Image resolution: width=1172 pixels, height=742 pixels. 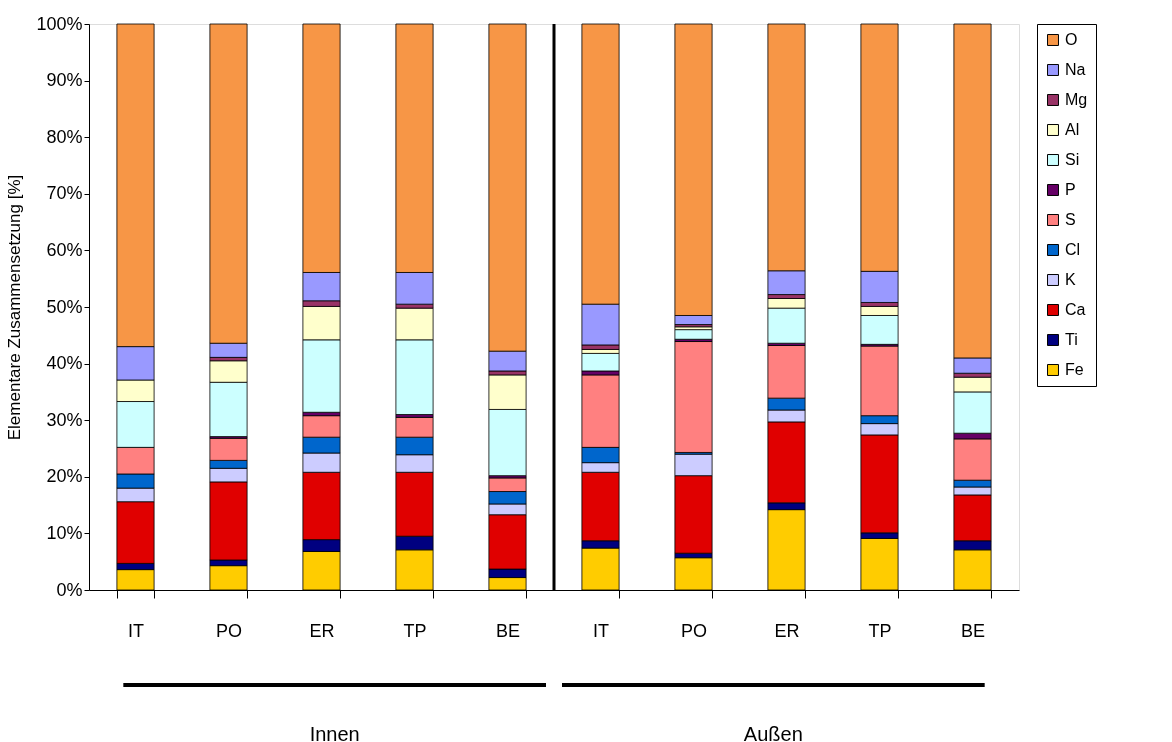 I want to click on y-tick-label: 100%, so click(x=59, y=23).